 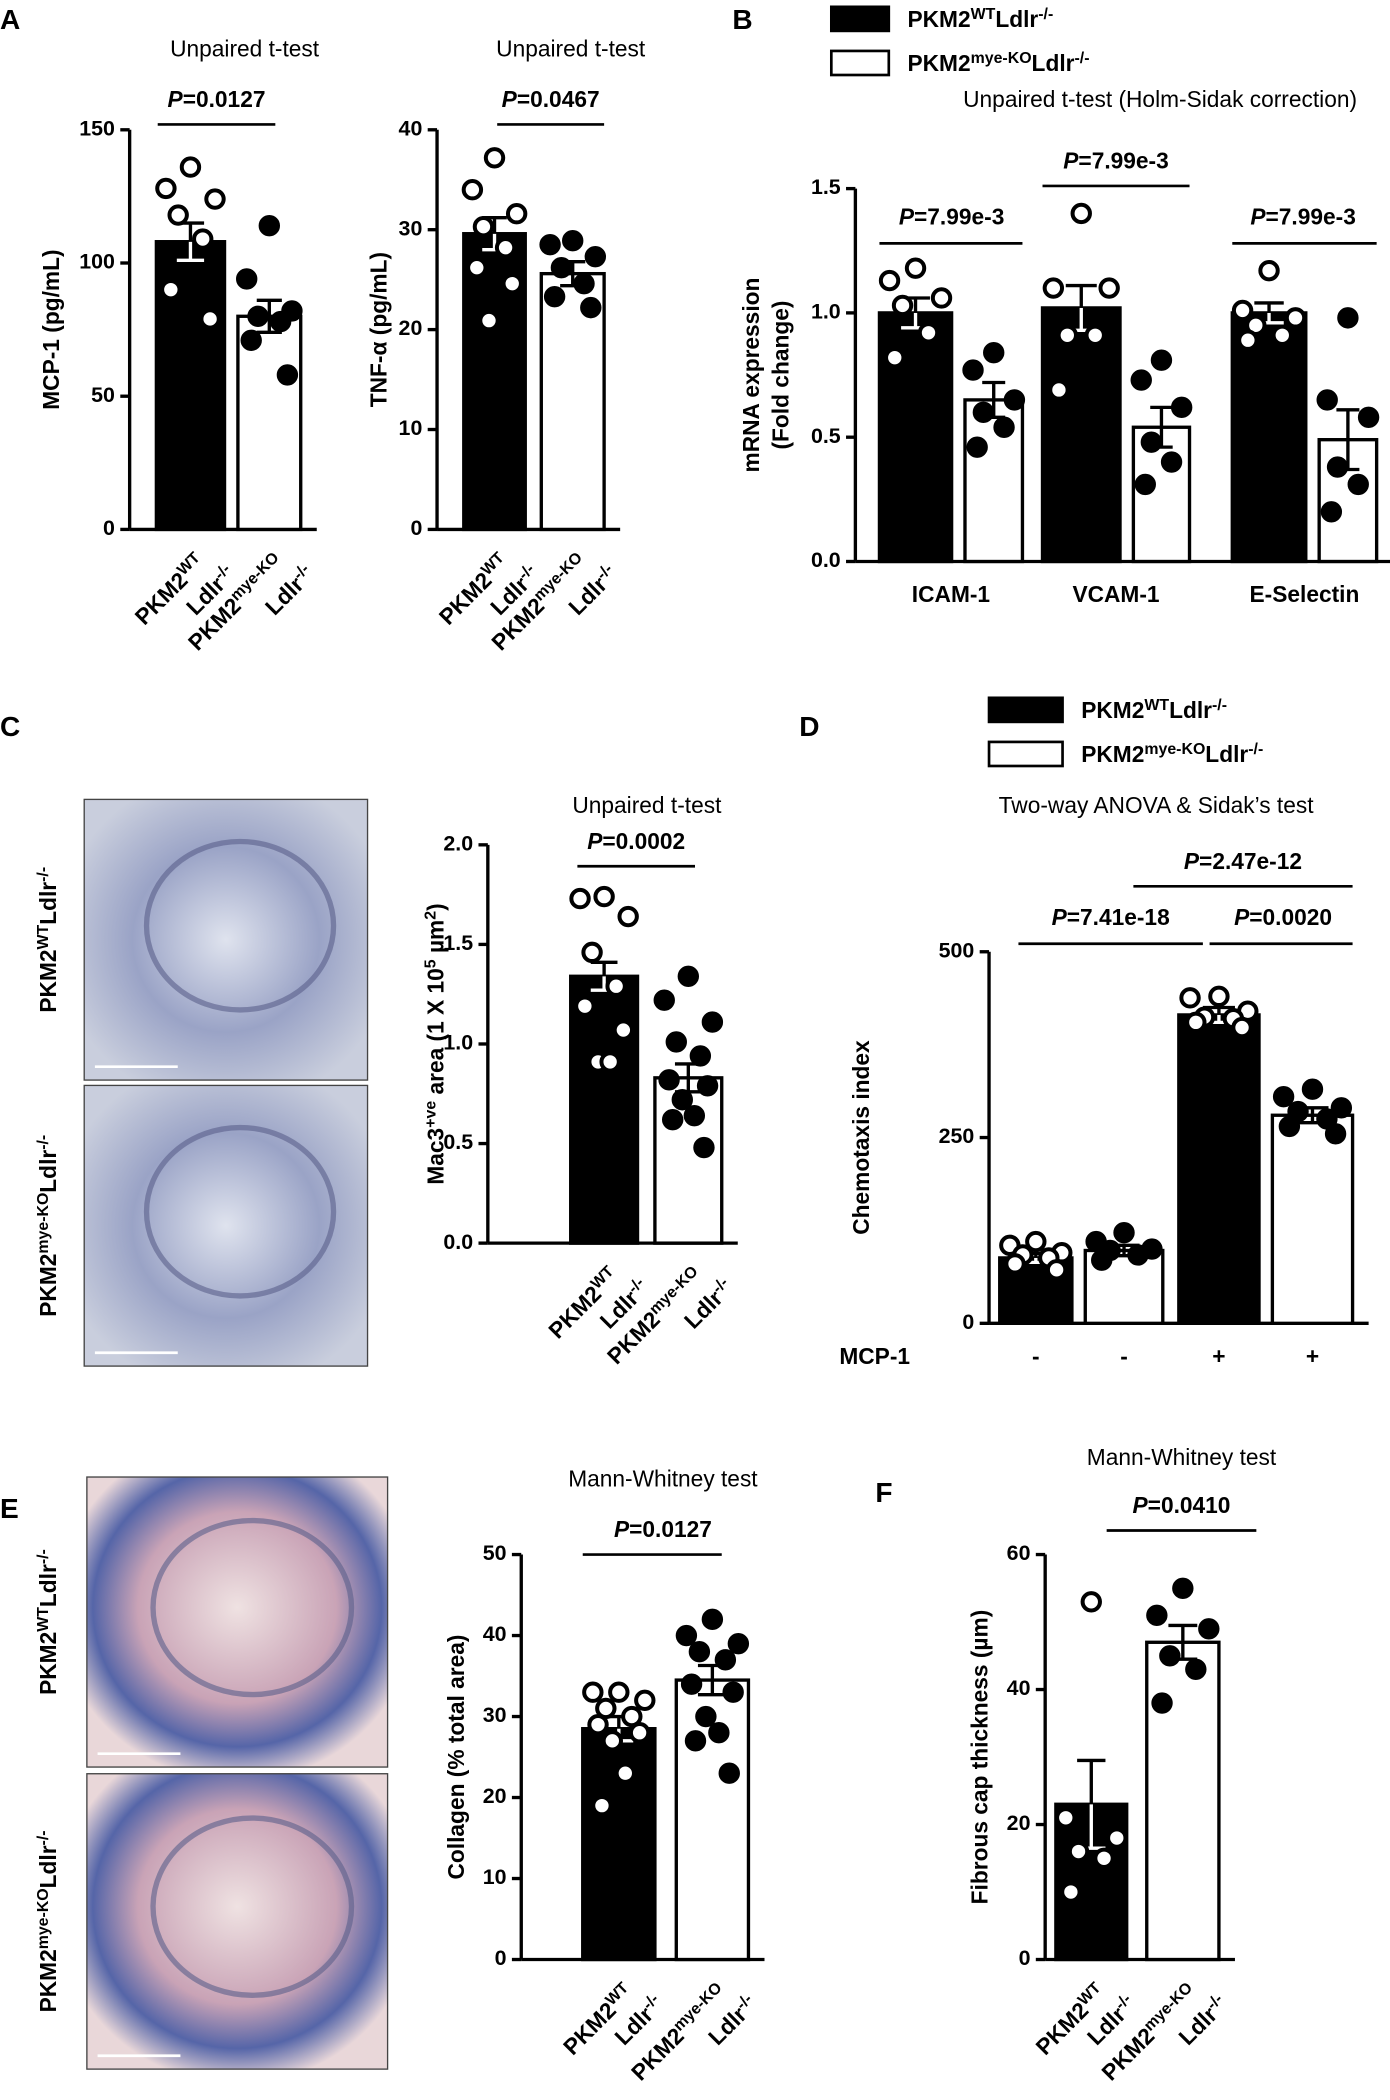 What do you see at coordinates (51, 329) in the screenshot?
I see `y-axis-label: MCP-1 (pg/mL)` at bounding box center [51, 329].